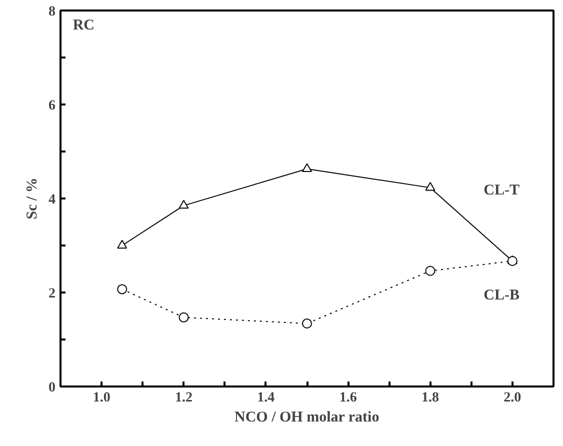  Describe the element at coordinates (502, 296) in the screenshot. I see `series-label: CL-B` at that location.